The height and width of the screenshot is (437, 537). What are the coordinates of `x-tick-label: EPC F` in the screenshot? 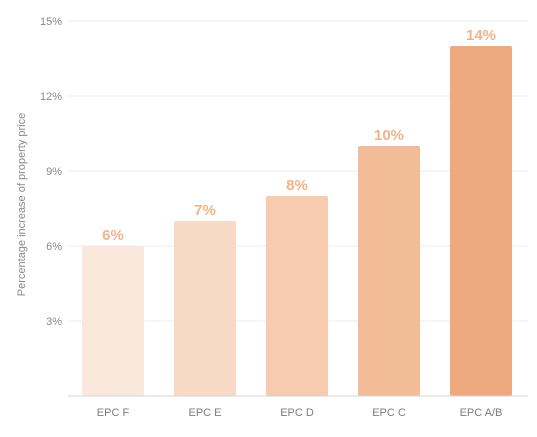 It's located at (113, 413).